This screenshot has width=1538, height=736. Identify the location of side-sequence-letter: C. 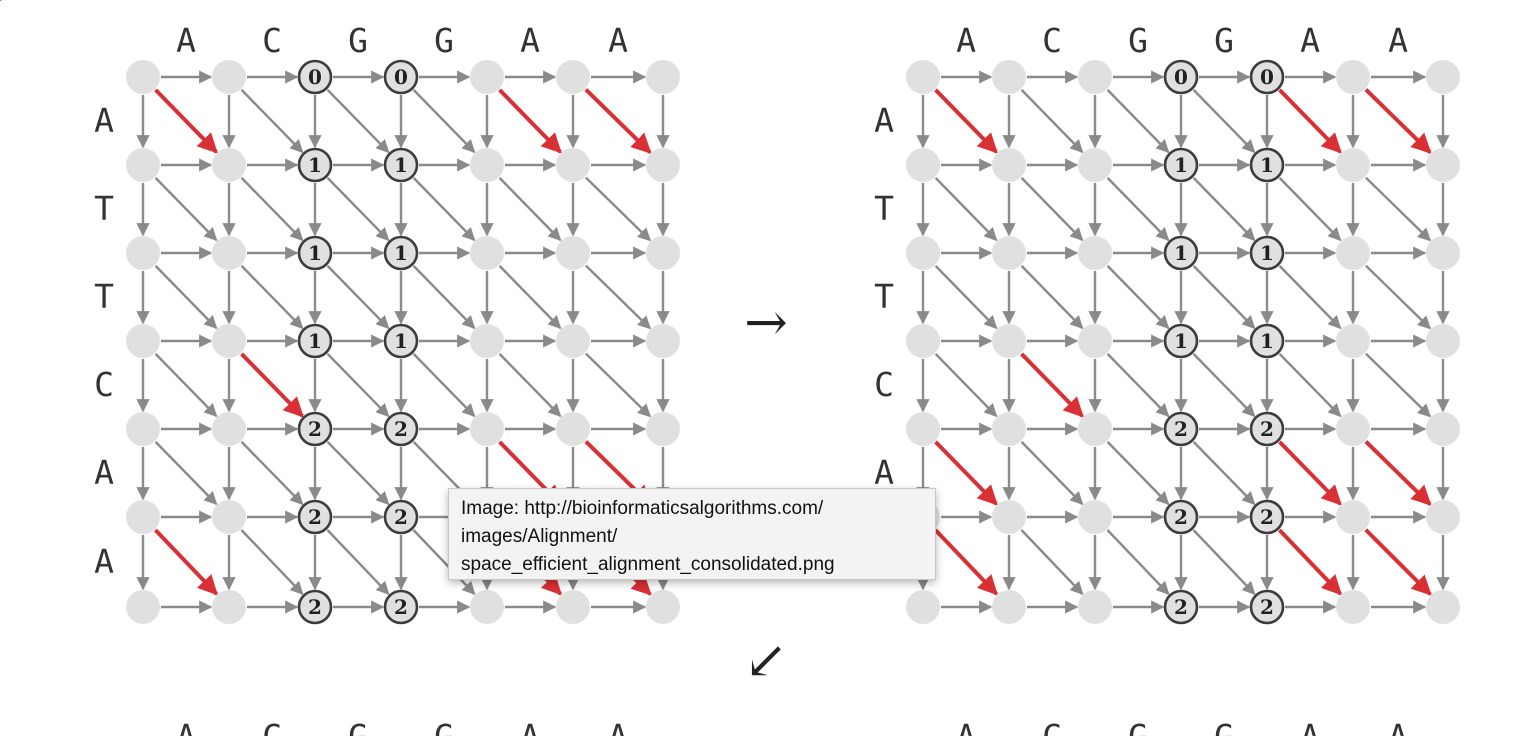
(104, 384).